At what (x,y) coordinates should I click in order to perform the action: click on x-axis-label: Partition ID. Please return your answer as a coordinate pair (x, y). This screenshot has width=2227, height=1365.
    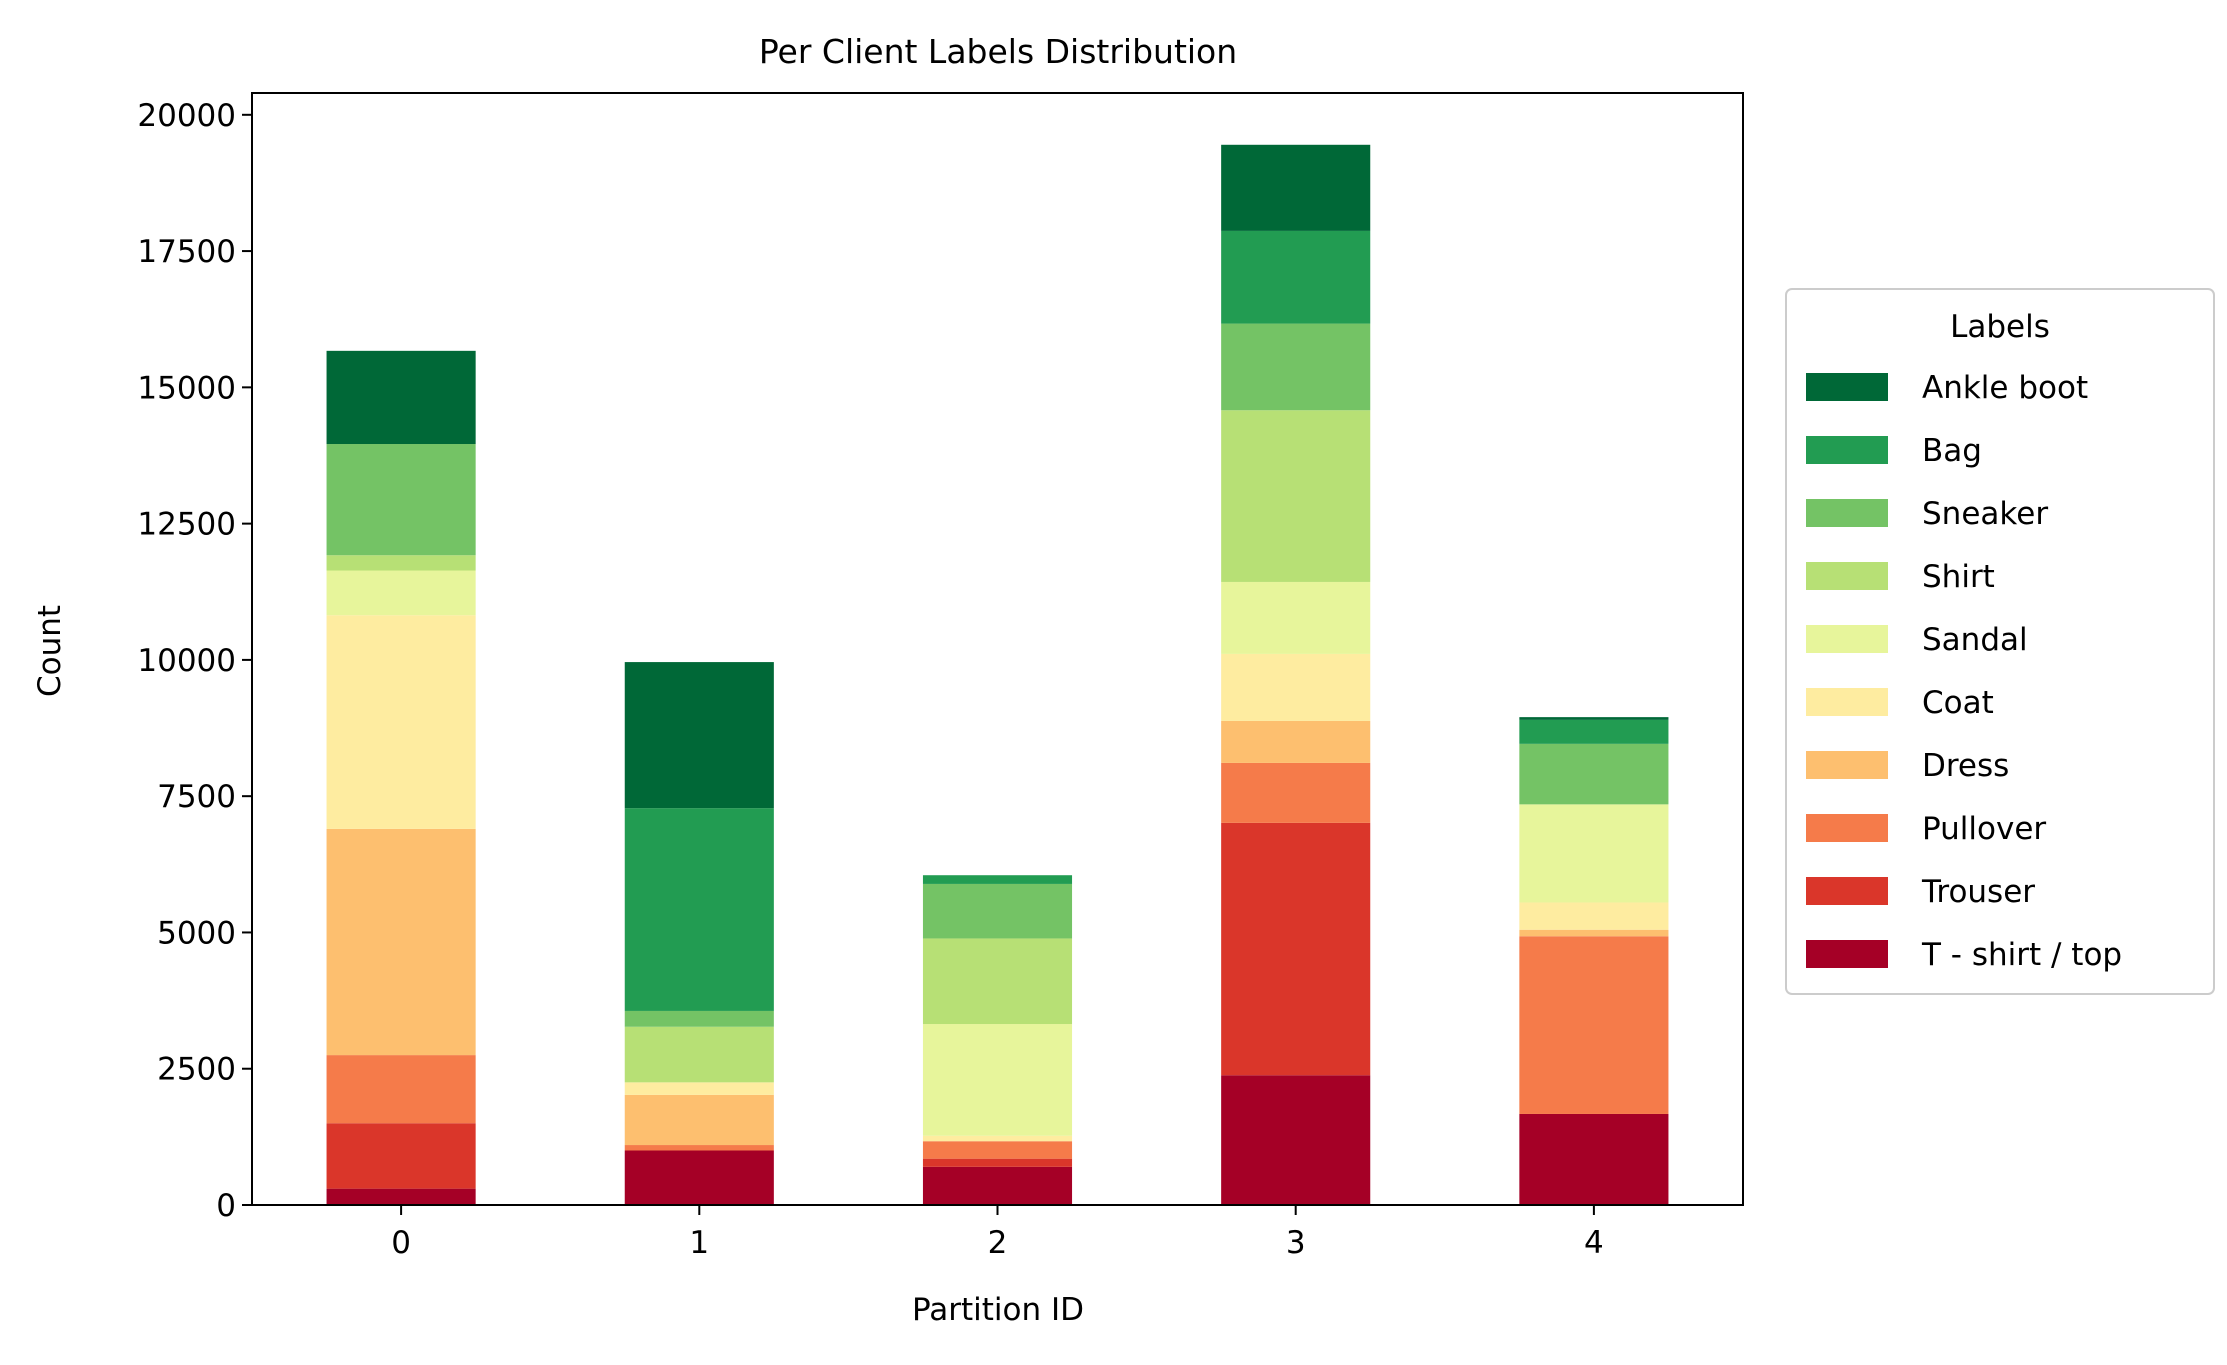
    Looking at the image, I should click on (998, 1310).